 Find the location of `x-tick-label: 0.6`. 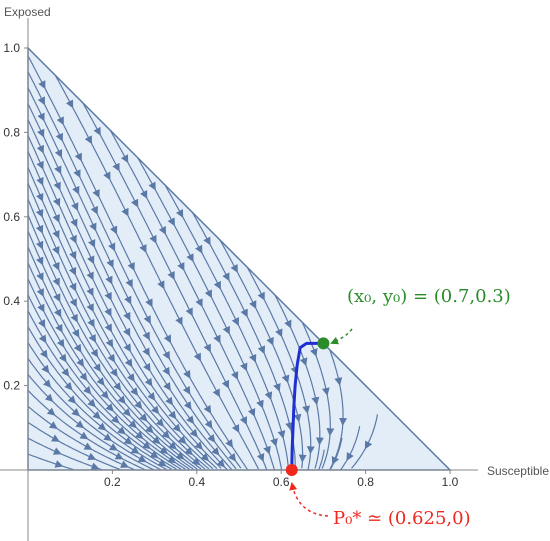

x-tick-label: 0.6 is located at coordinates (281, 482).